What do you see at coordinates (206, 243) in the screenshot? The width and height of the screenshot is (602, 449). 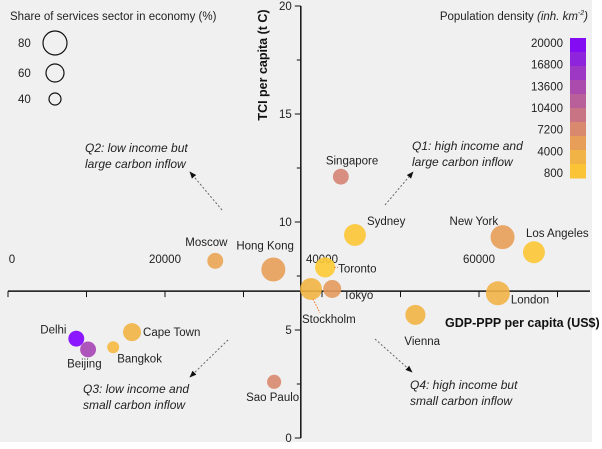 I see `point-label: Moscow` at bounding box center [206, 243].